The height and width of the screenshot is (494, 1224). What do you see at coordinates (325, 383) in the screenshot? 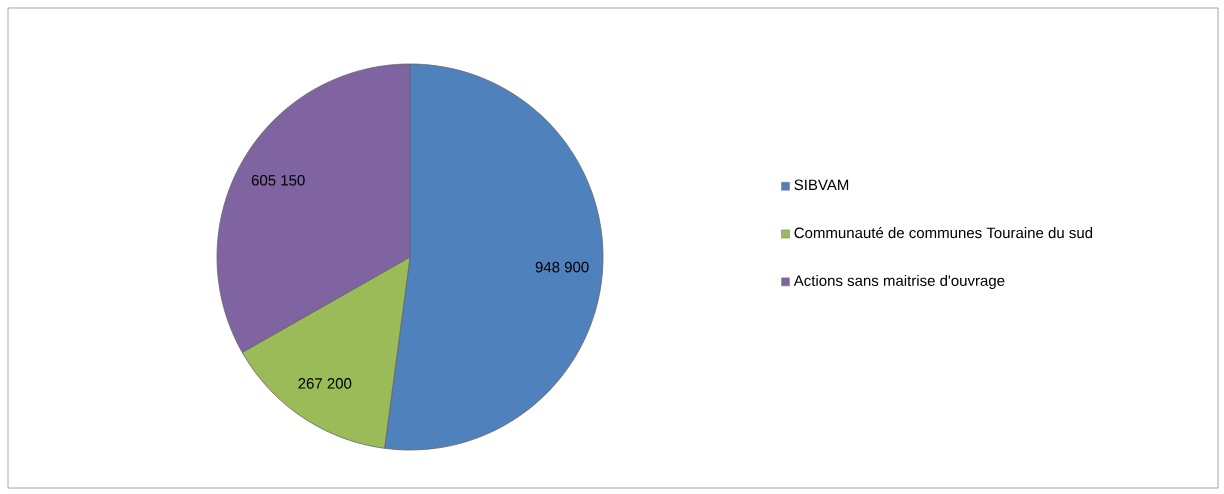
I see `data-label: 267 200` at bounding box center [325, 383].